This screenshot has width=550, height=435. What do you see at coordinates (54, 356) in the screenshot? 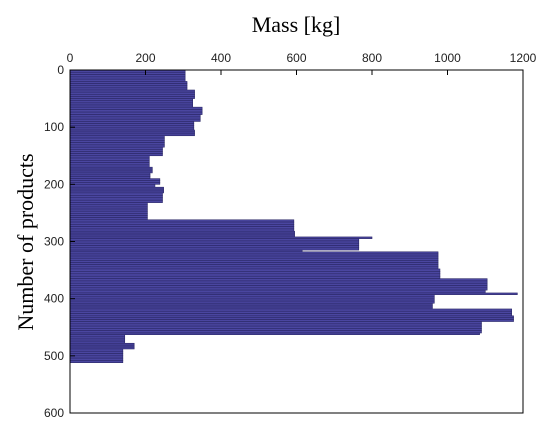
I see `y-tick-label: 500` at bounding box center [54, 356].